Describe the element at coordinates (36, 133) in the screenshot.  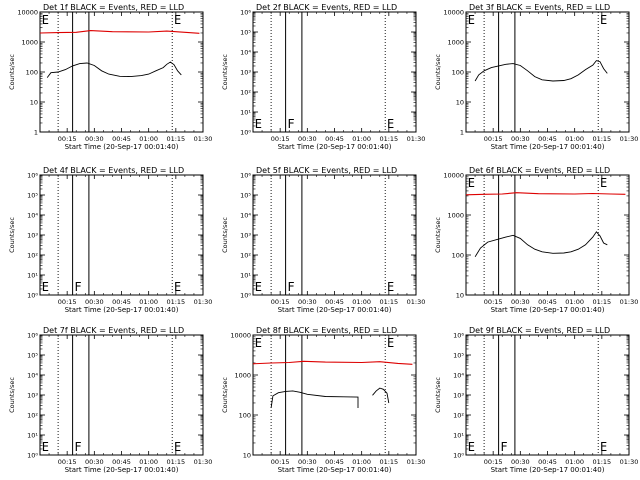
I see `y-tick-label: 1` at that location.